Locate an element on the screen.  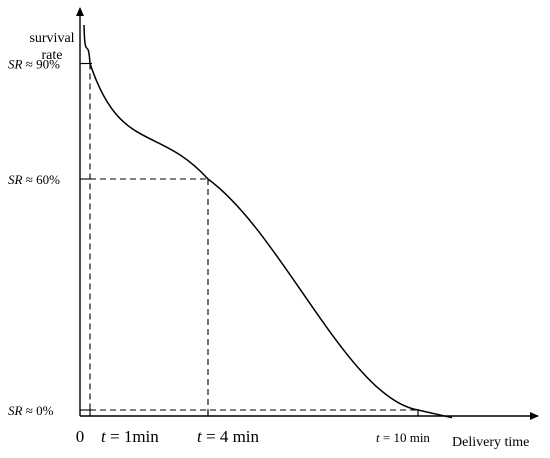
y-annotation-label: SR ≈ 0% is located at coordinates (31, 410).